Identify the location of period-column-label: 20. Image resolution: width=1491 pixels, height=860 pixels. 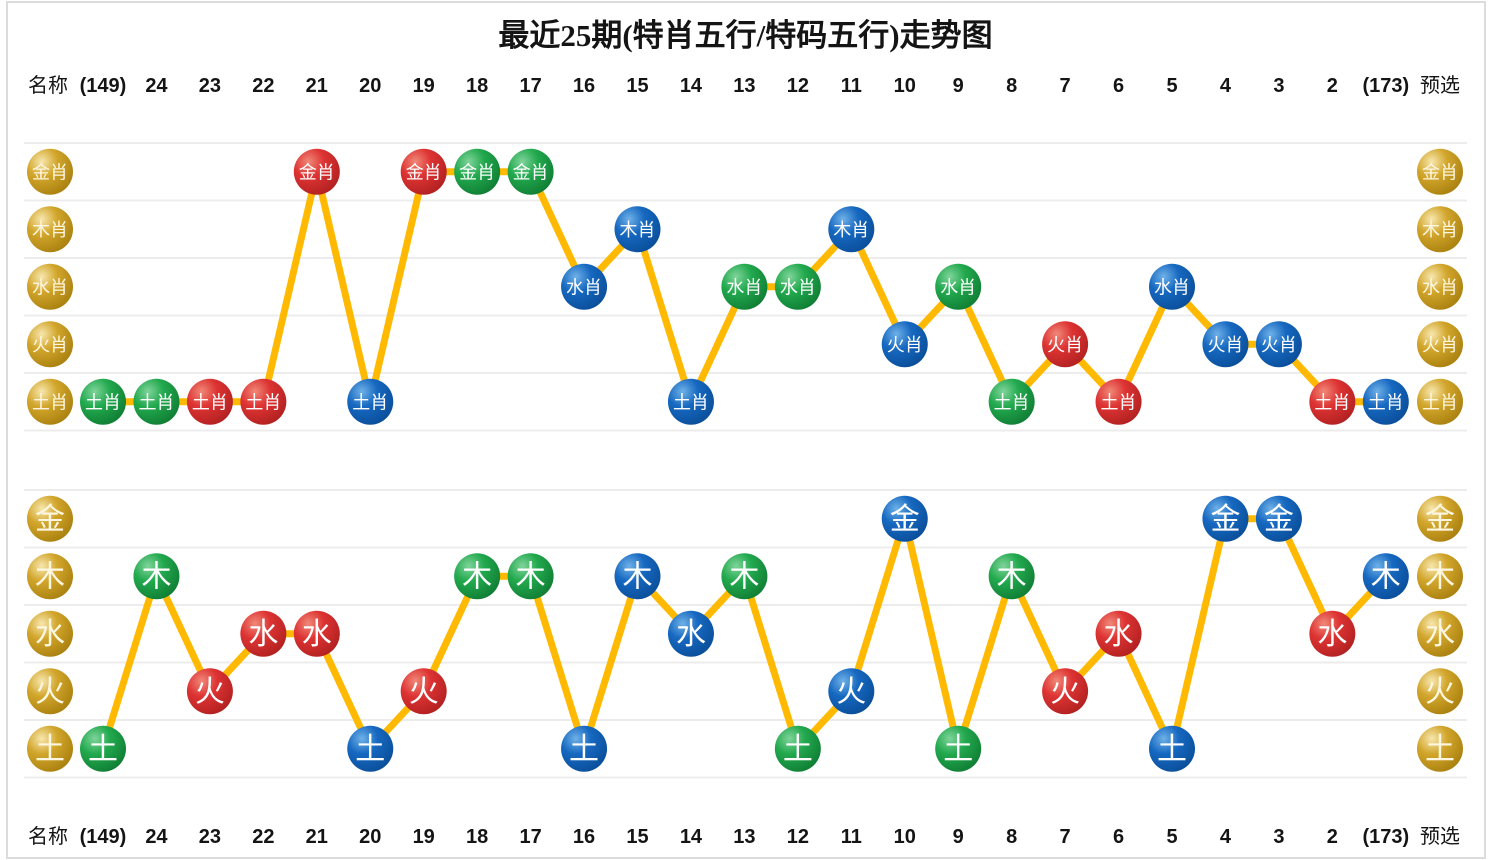
(370, 86).